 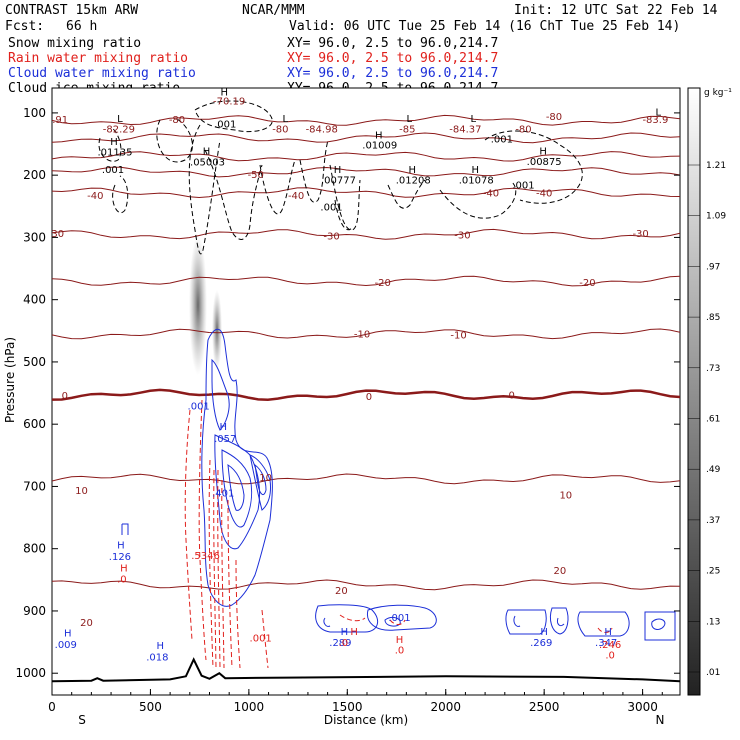 I want to click on contour-label: 0, so click(x=369, y=397).